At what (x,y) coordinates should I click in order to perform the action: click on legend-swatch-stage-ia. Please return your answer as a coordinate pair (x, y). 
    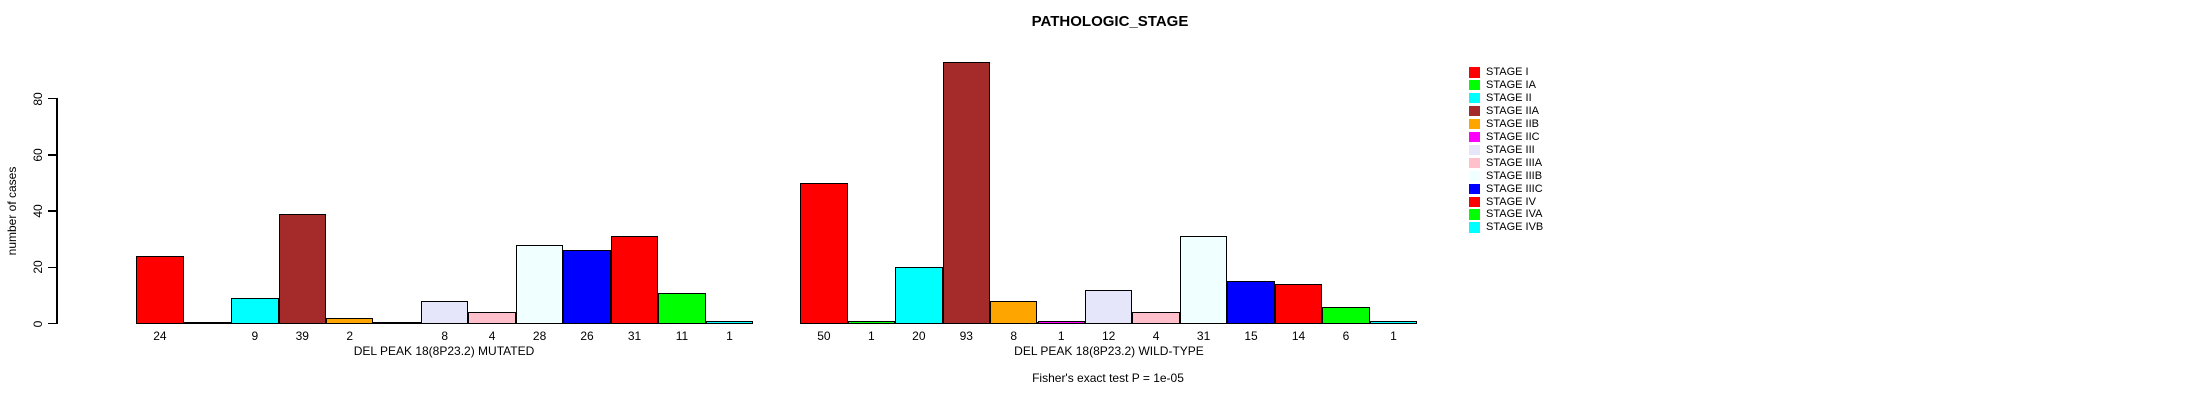
    Looking at the image, I should click on (1474, 85).